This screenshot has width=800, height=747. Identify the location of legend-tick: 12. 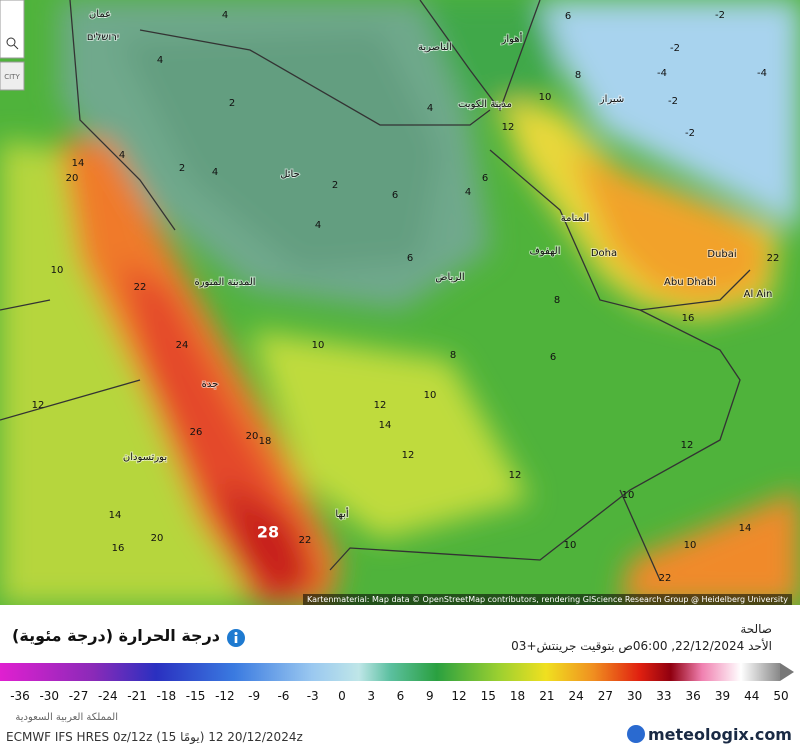
(459, 696).